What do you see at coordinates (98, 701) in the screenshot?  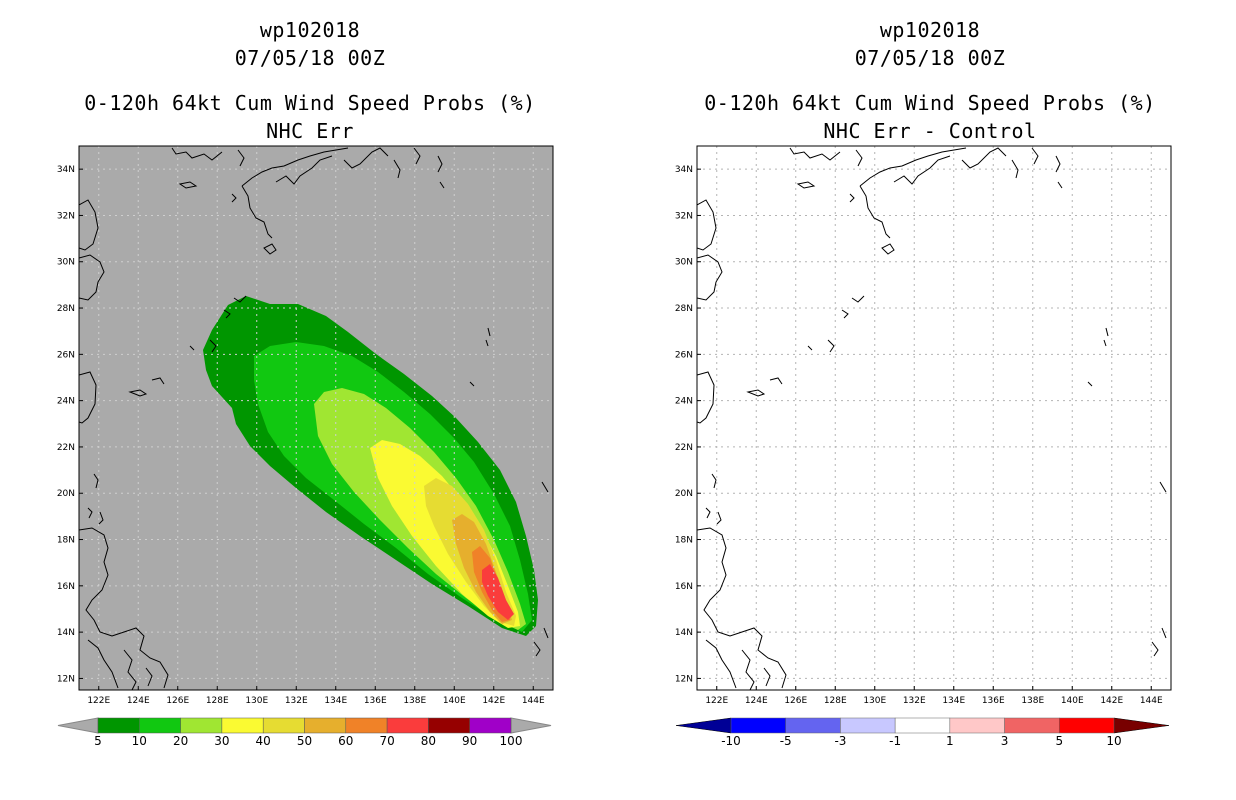 I see `lon-tick-label: 122E` at bounding box center [98, 701].